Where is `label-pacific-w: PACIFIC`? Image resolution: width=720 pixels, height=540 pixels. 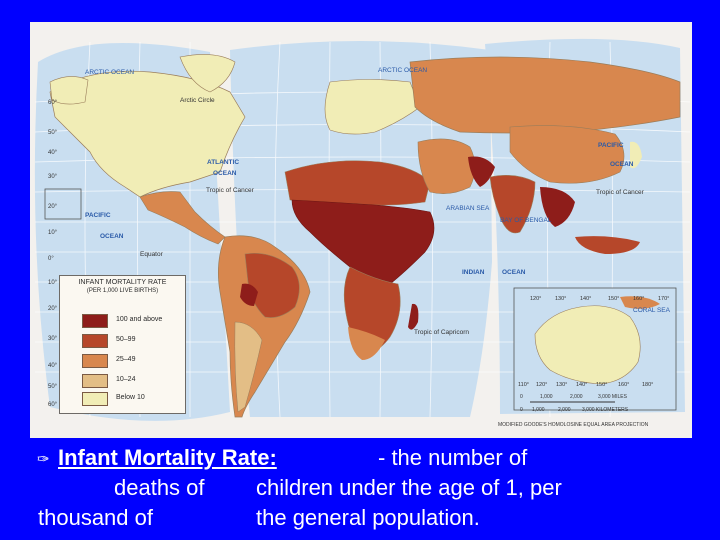 label-pacific-w: PACIFIC is located at coordinates (98, 215).